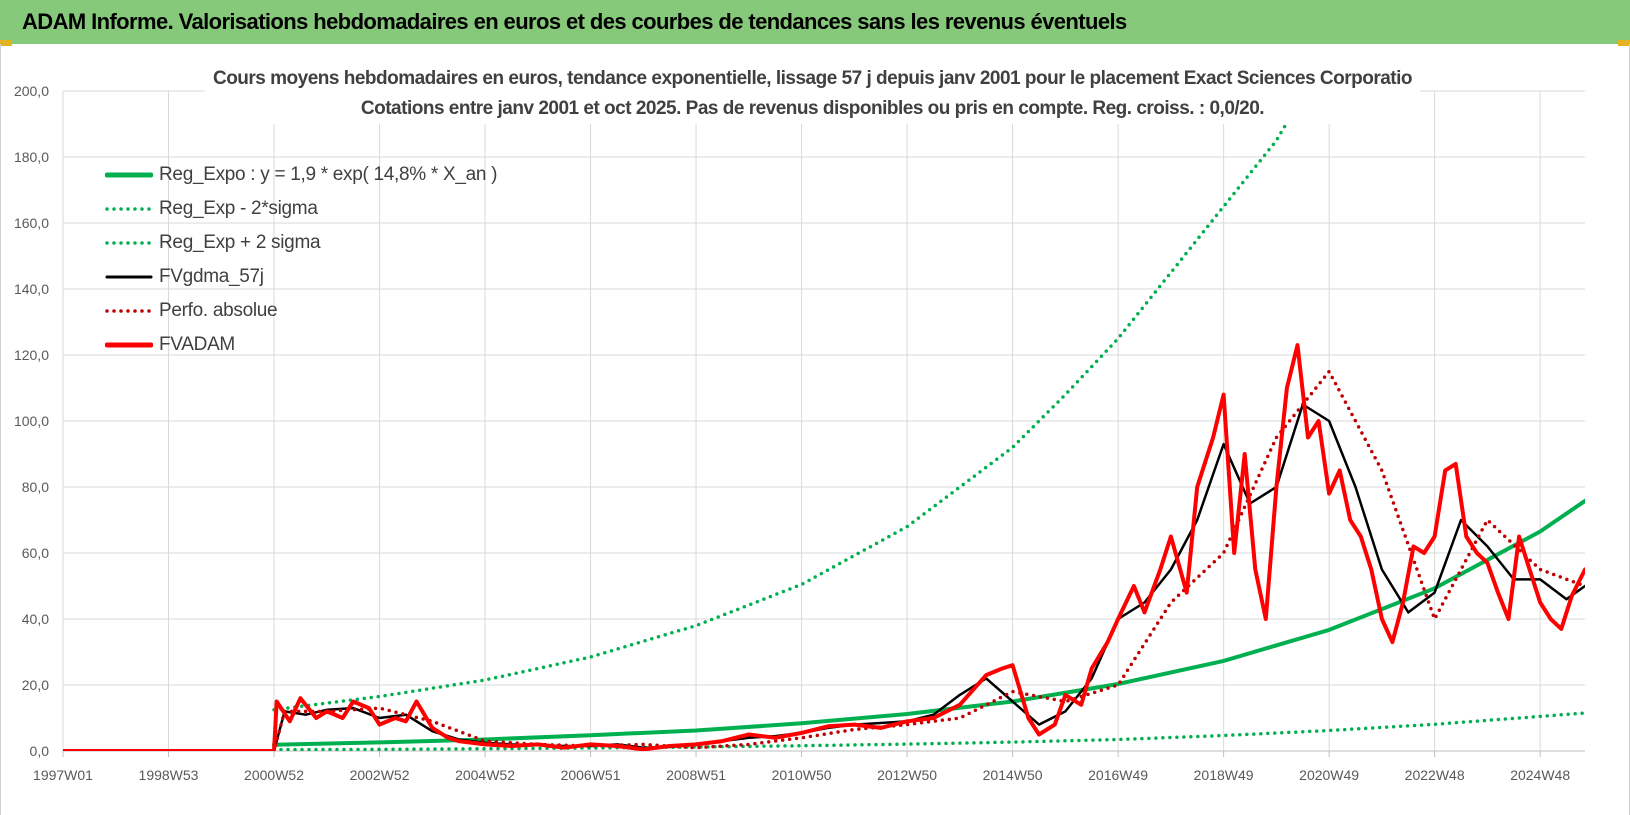 Image resolution: width=1630 pixels, height=815 pixels. I want to click on corner-marker-left, so click(6, 43).